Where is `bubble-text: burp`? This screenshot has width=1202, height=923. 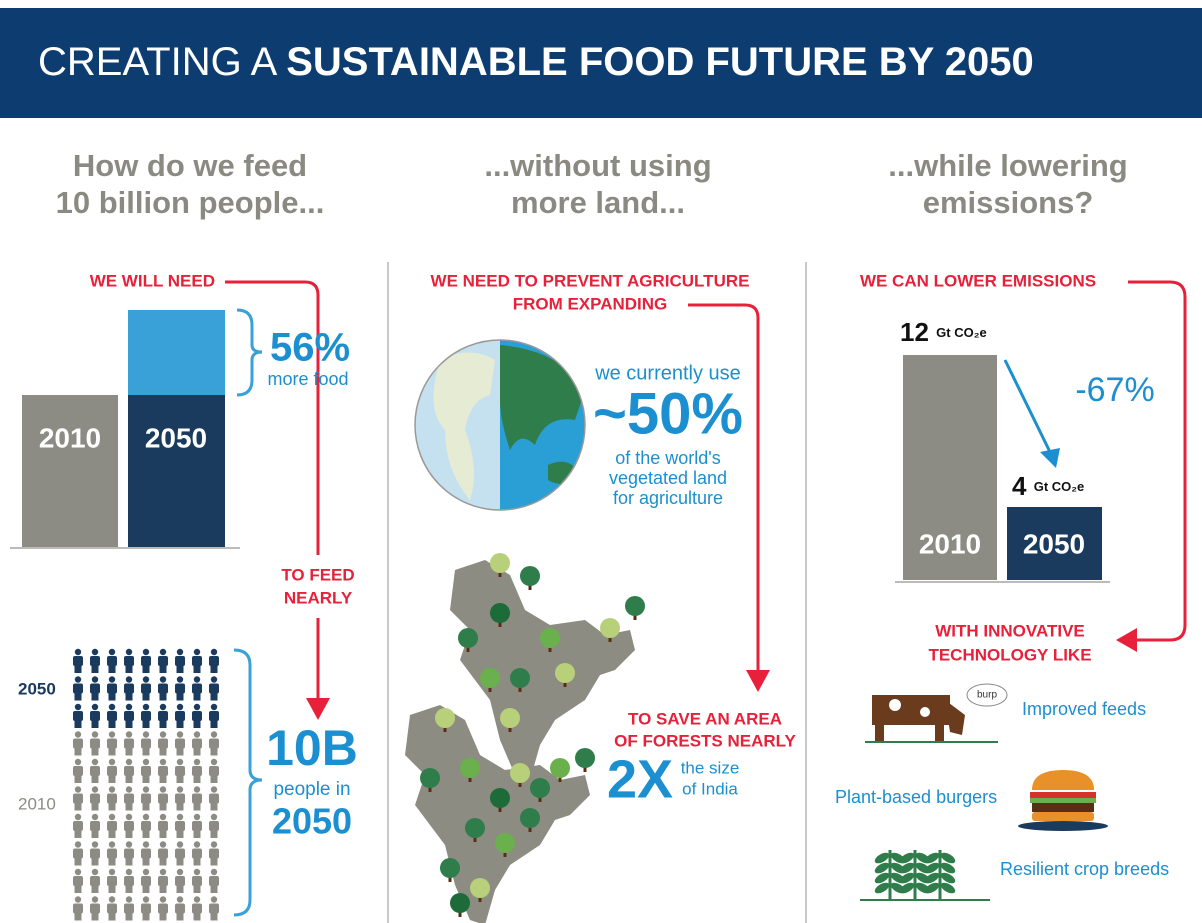
bubble-text: burp is located at coordinates (987, 695).